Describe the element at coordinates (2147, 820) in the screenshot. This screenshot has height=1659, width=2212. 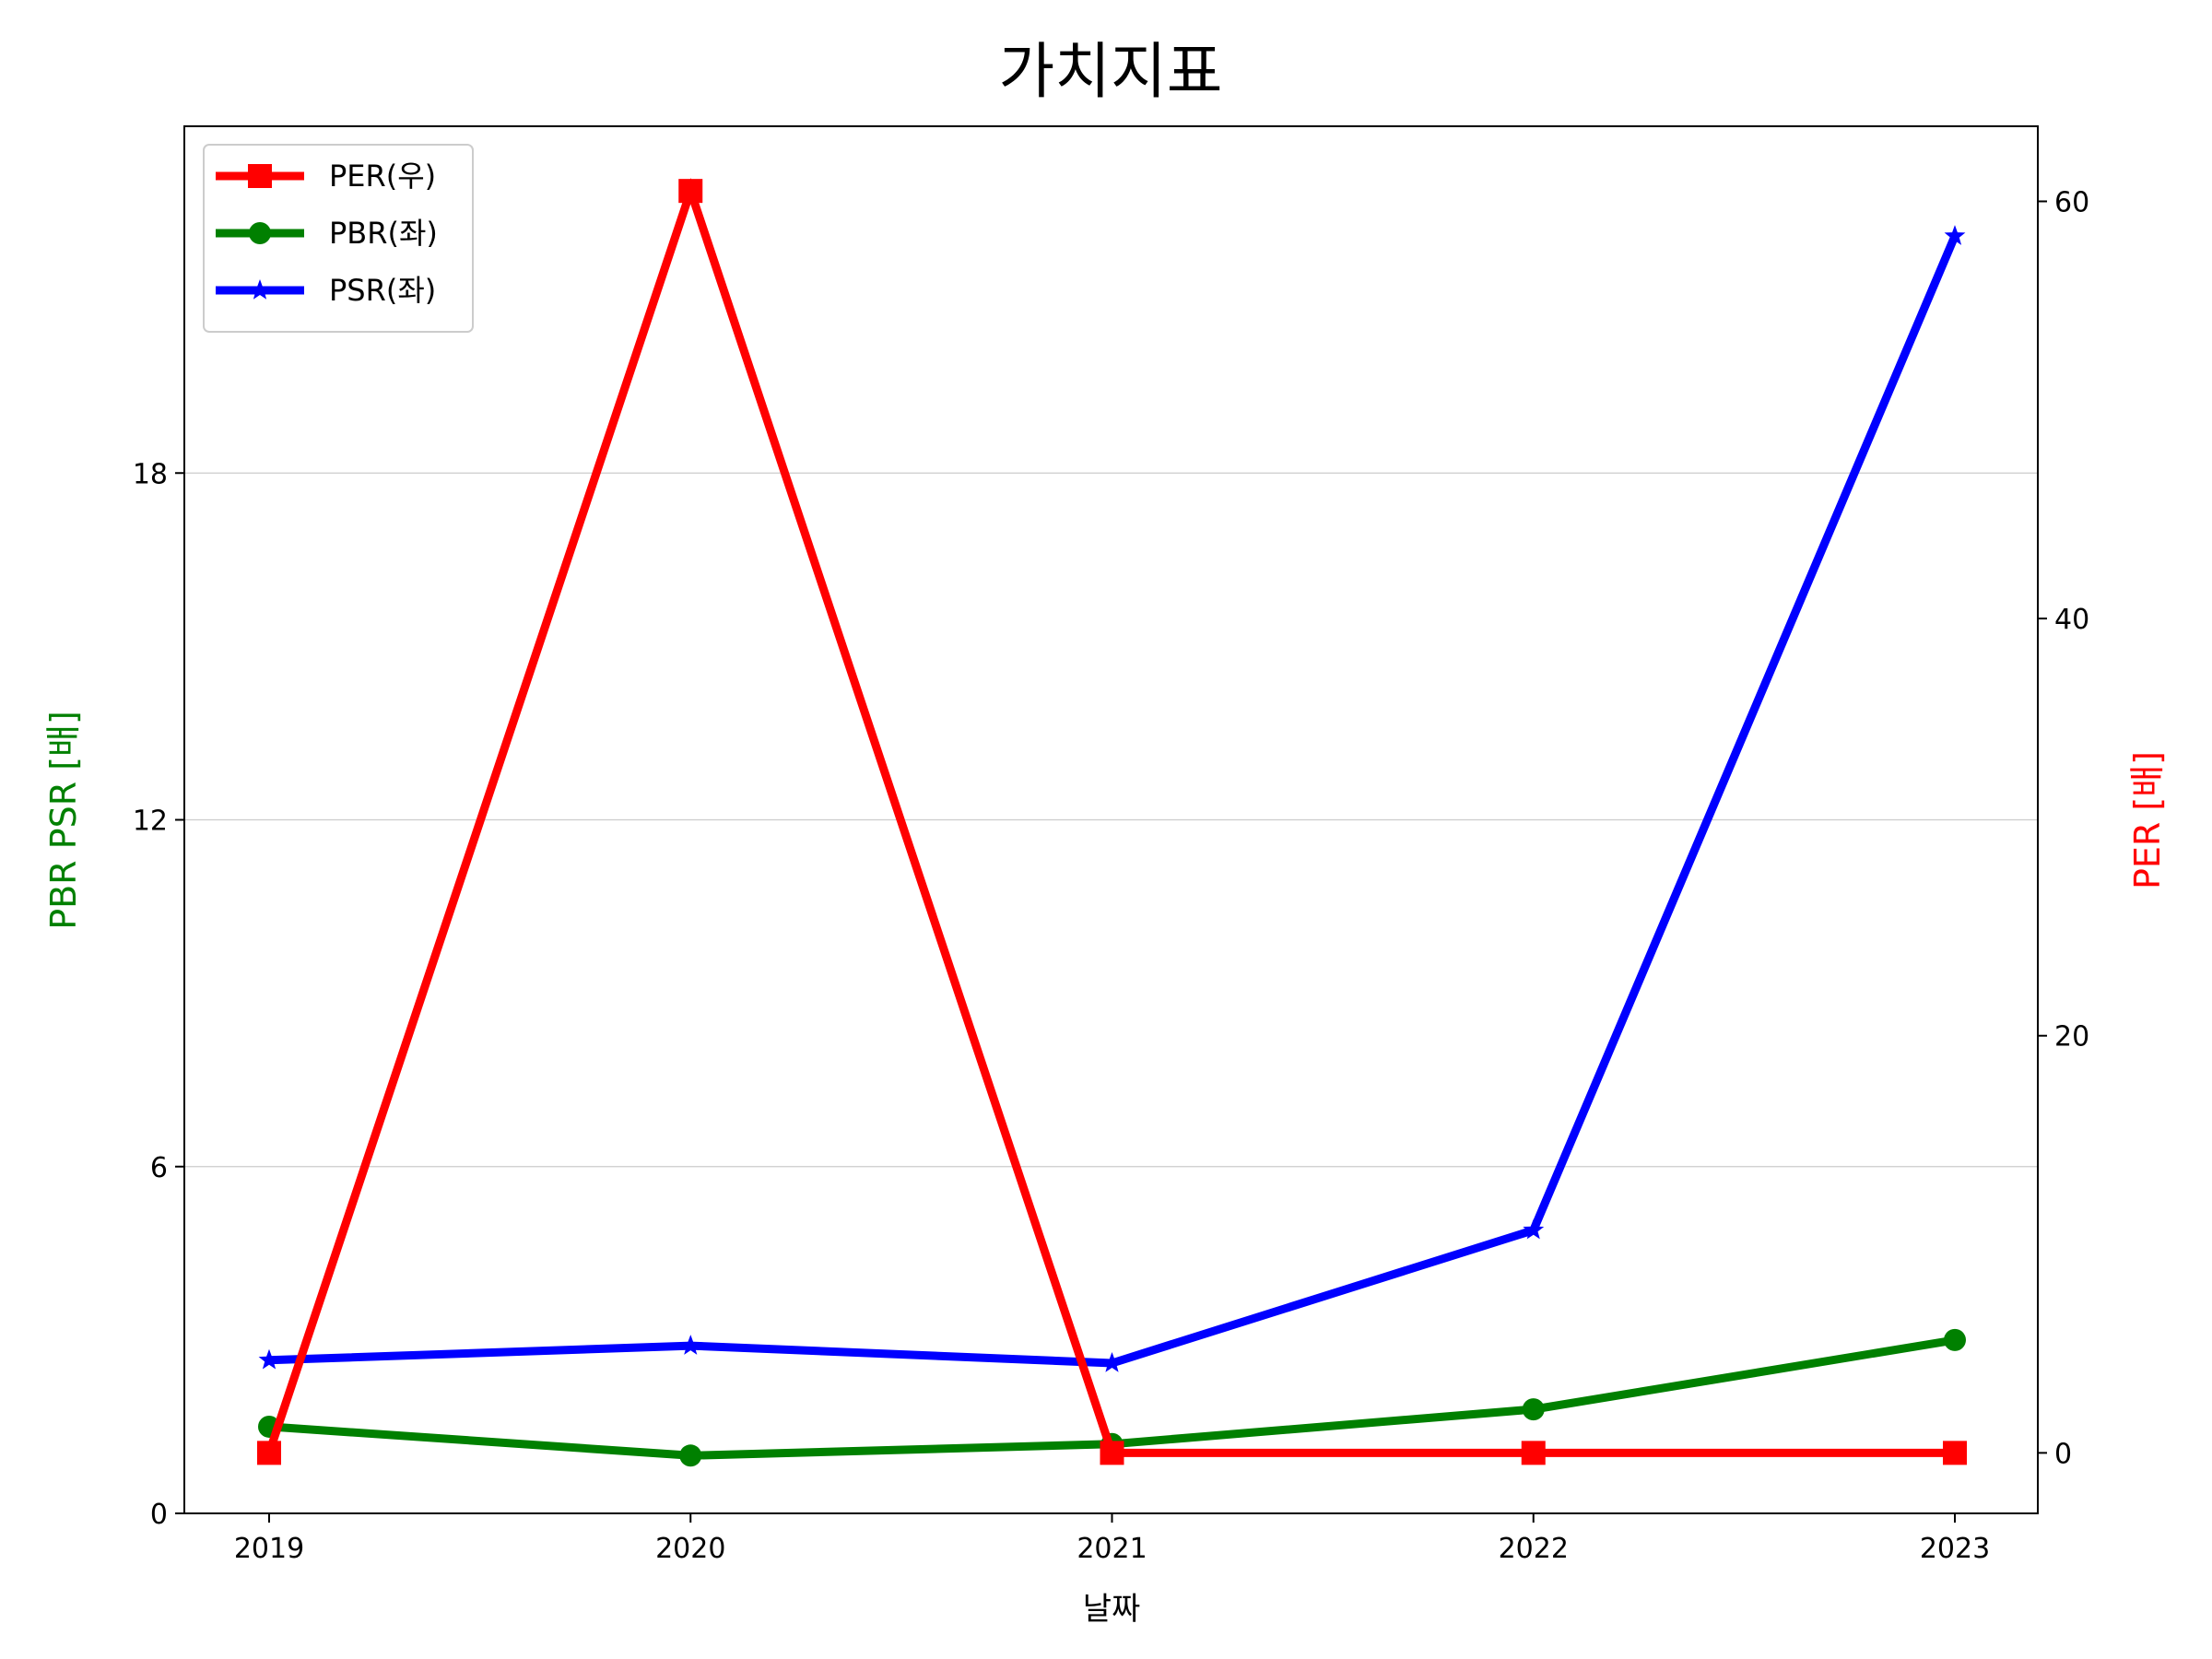
I see `y-axis-right-title: PER [배]` at that location.